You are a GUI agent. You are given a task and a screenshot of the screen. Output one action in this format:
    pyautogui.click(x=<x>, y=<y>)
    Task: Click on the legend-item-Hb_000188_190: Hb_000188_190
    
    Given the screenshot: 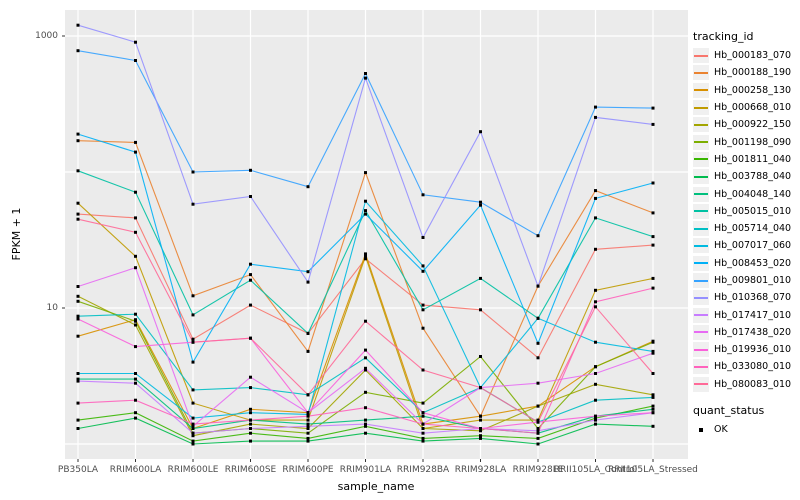 What is the action you would take?
    pyautogui.click(x=745, y=72)
    